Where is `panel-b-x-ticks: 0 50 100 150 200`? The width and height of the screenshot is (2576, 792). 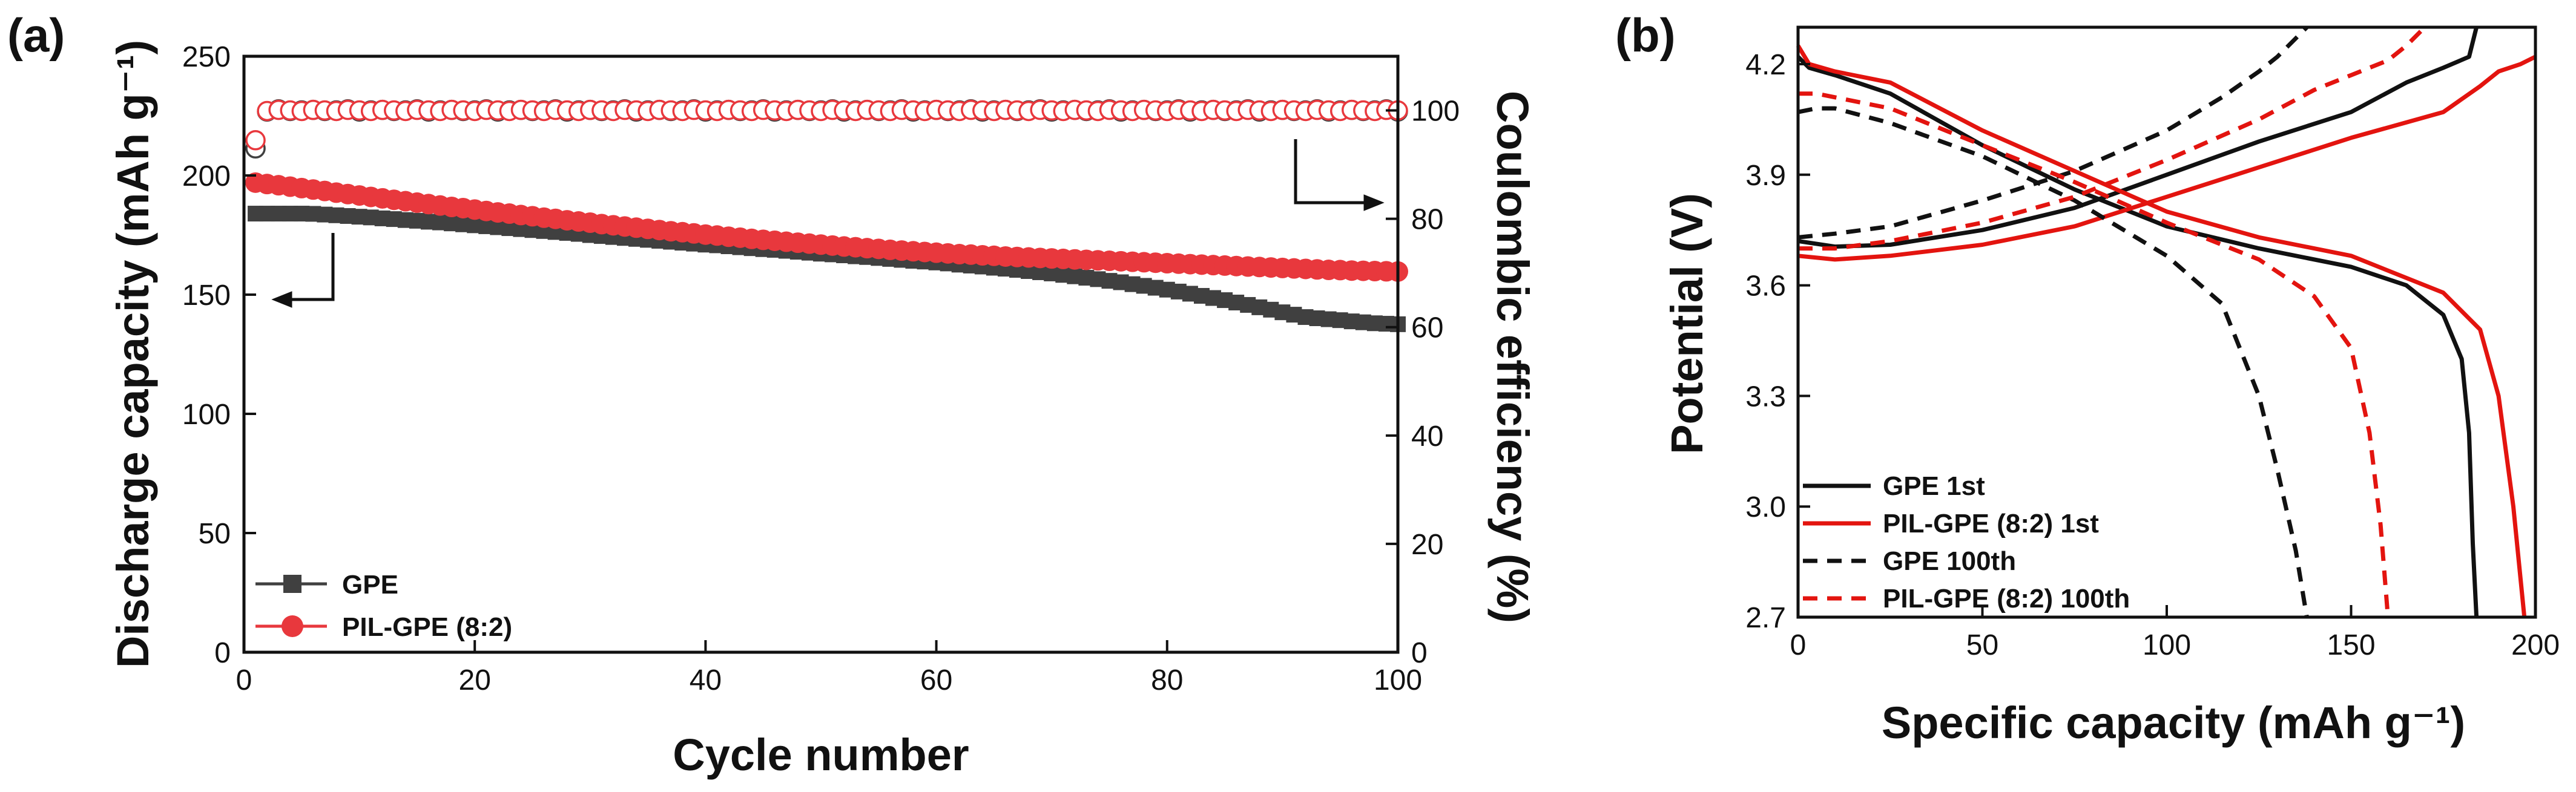
panel-b-x-ticks: 0 50 100 150 200 is located at coordinates (2175, 633).